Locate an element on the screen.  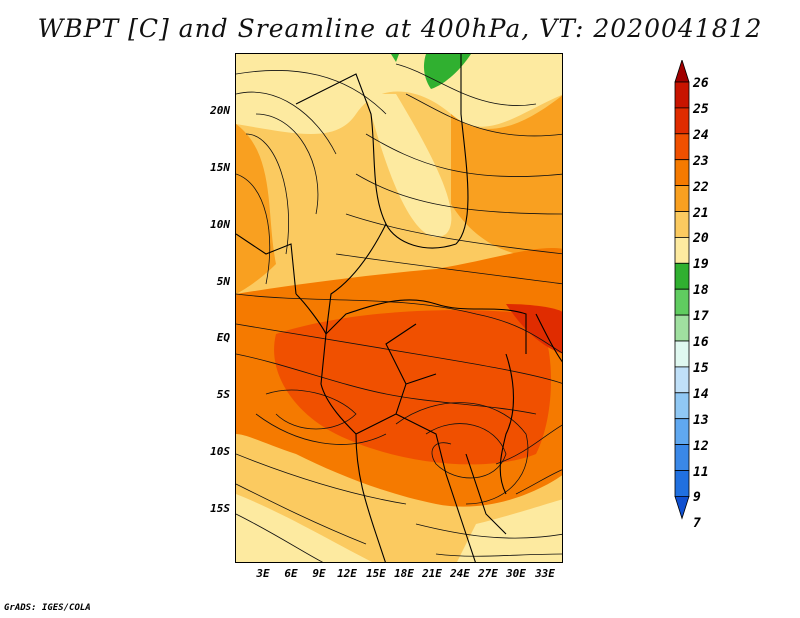
colorbar-label: 25 is located at coordinates (701, 109).